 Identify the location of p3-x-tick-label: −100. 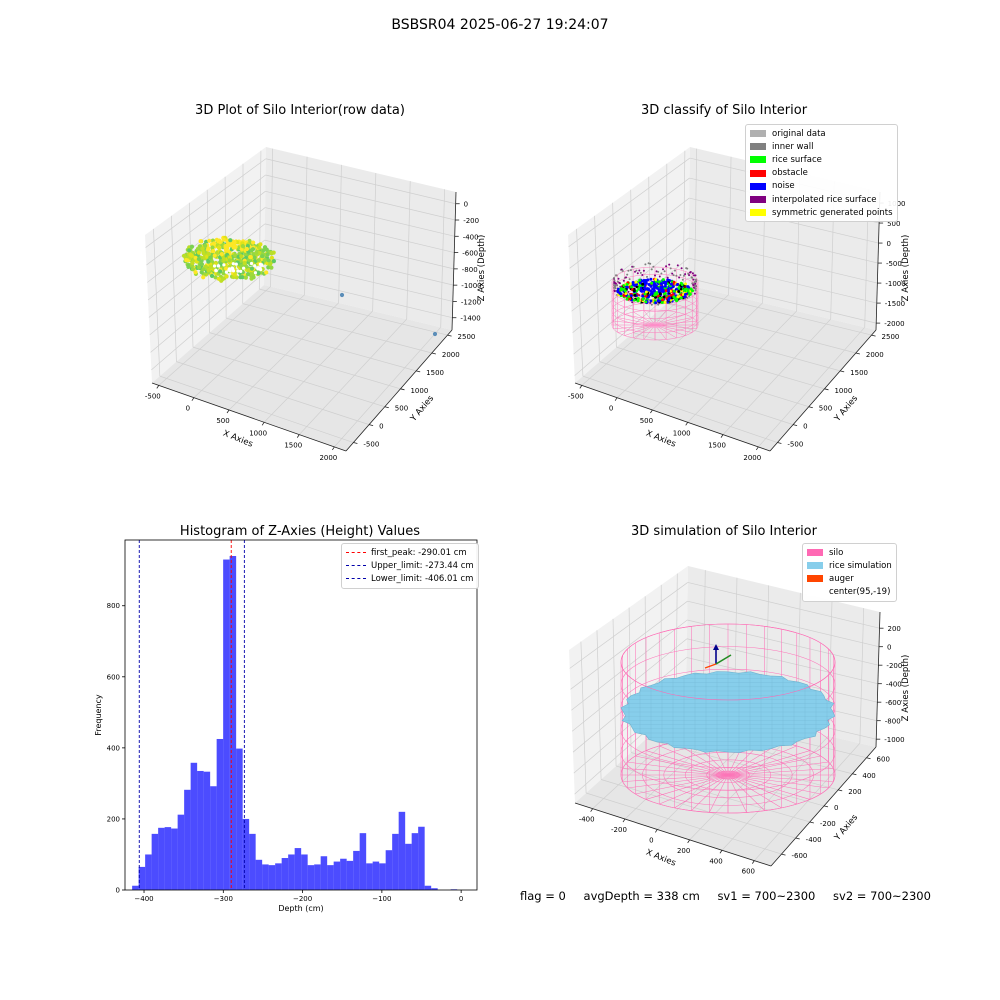
(381, 899).